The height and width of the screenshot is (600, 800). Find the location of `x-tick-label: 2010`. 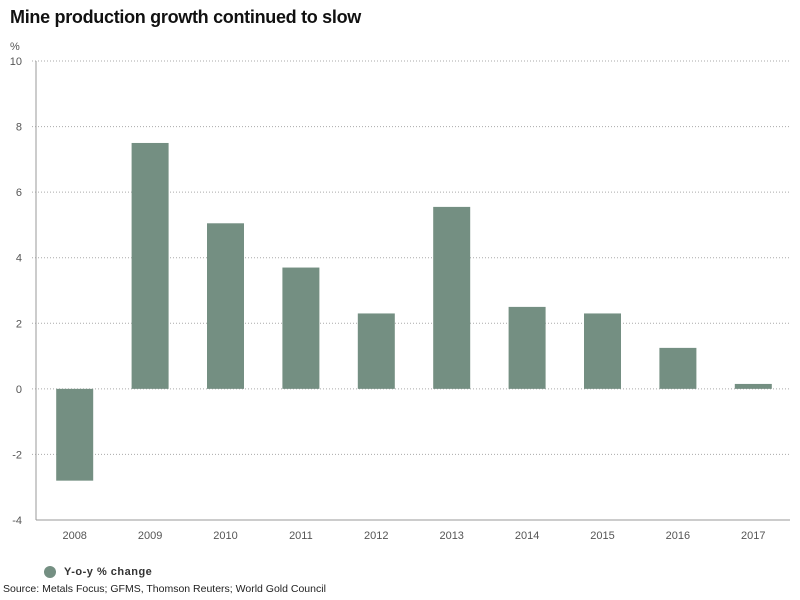

x-tick-label: 2010 is located at coordinates (225, 536).